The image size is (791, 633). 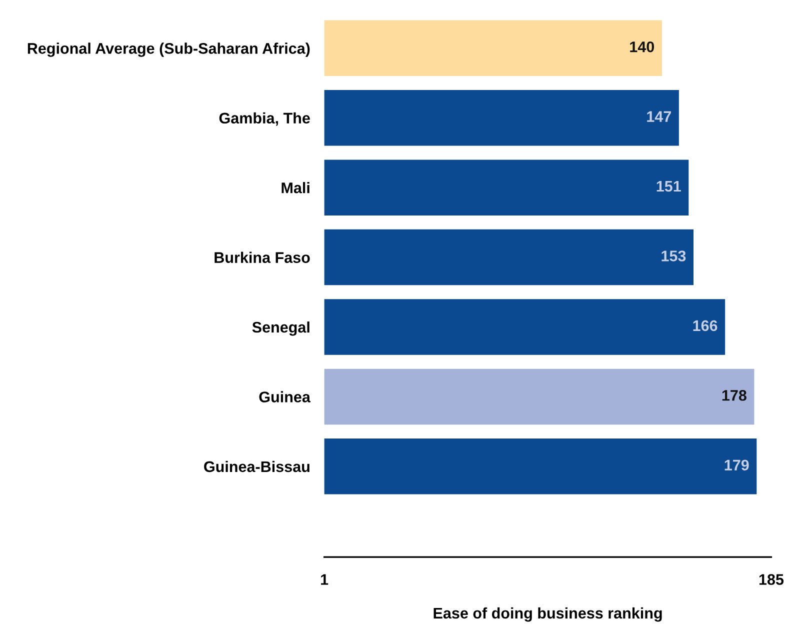 What do you see at coordinates (674, 256) in the screenshot?
I see `data-label: 153` at bounding box center [674, 256].